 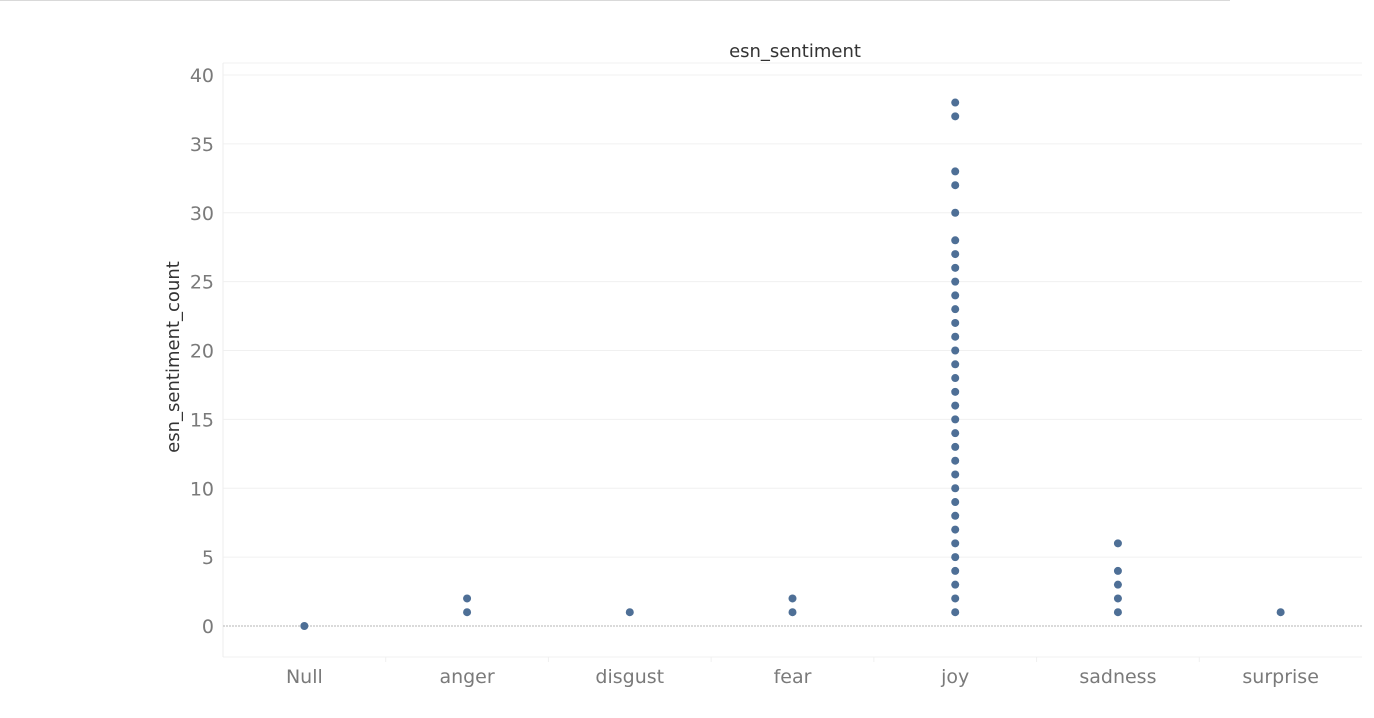 I want to click on data-point-disgust, so click(x=629, y=612).